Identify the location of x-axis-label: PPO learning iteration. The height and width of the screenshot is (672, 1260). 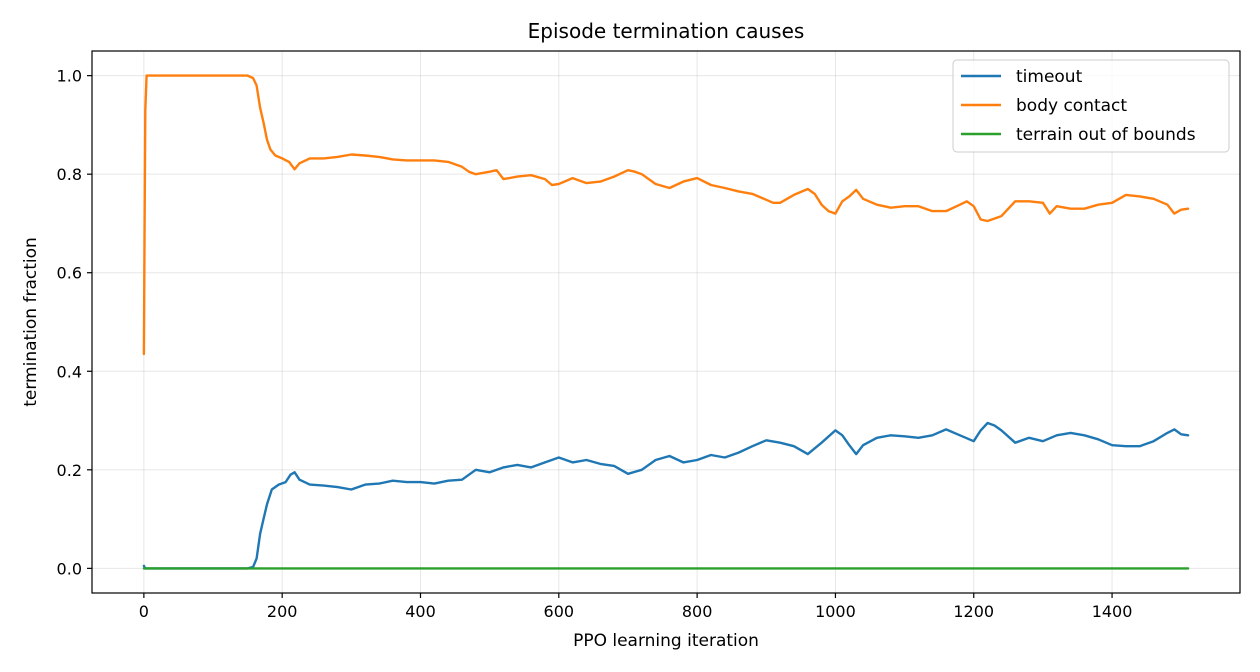
(666, 641).